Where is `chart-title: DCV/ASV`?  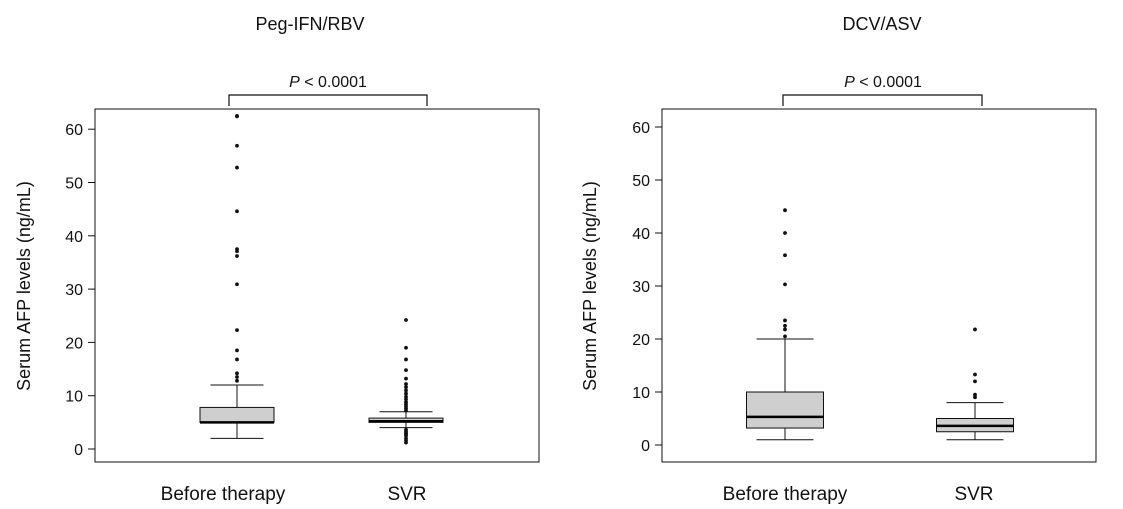 chart-title: DCV/ASV is located at coordinates (881, 24).